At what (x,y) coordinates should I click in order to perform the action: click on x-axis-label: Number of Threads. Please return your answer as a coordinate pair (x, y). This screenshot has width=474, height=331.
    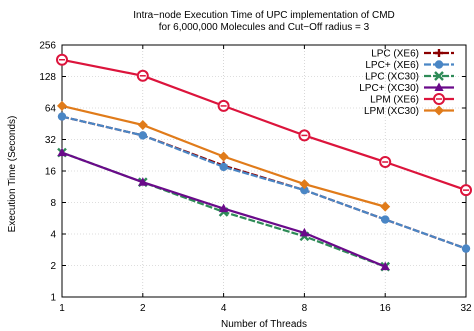
    Looking at the image, I should click on (264, 324).